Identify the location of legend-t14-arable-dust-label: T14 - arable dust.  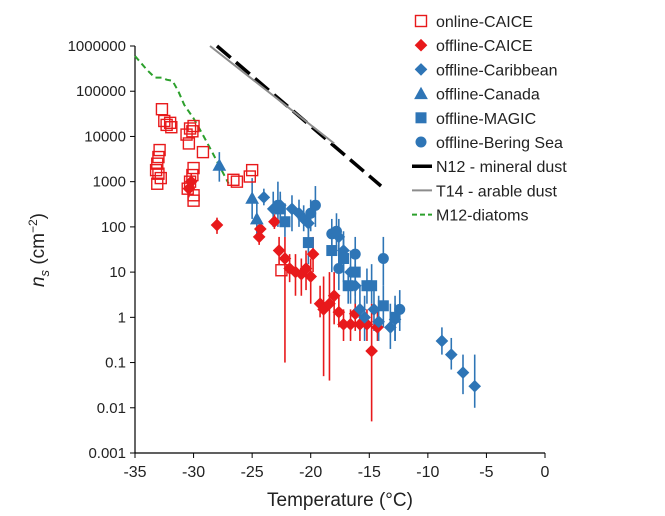
(497, 191).